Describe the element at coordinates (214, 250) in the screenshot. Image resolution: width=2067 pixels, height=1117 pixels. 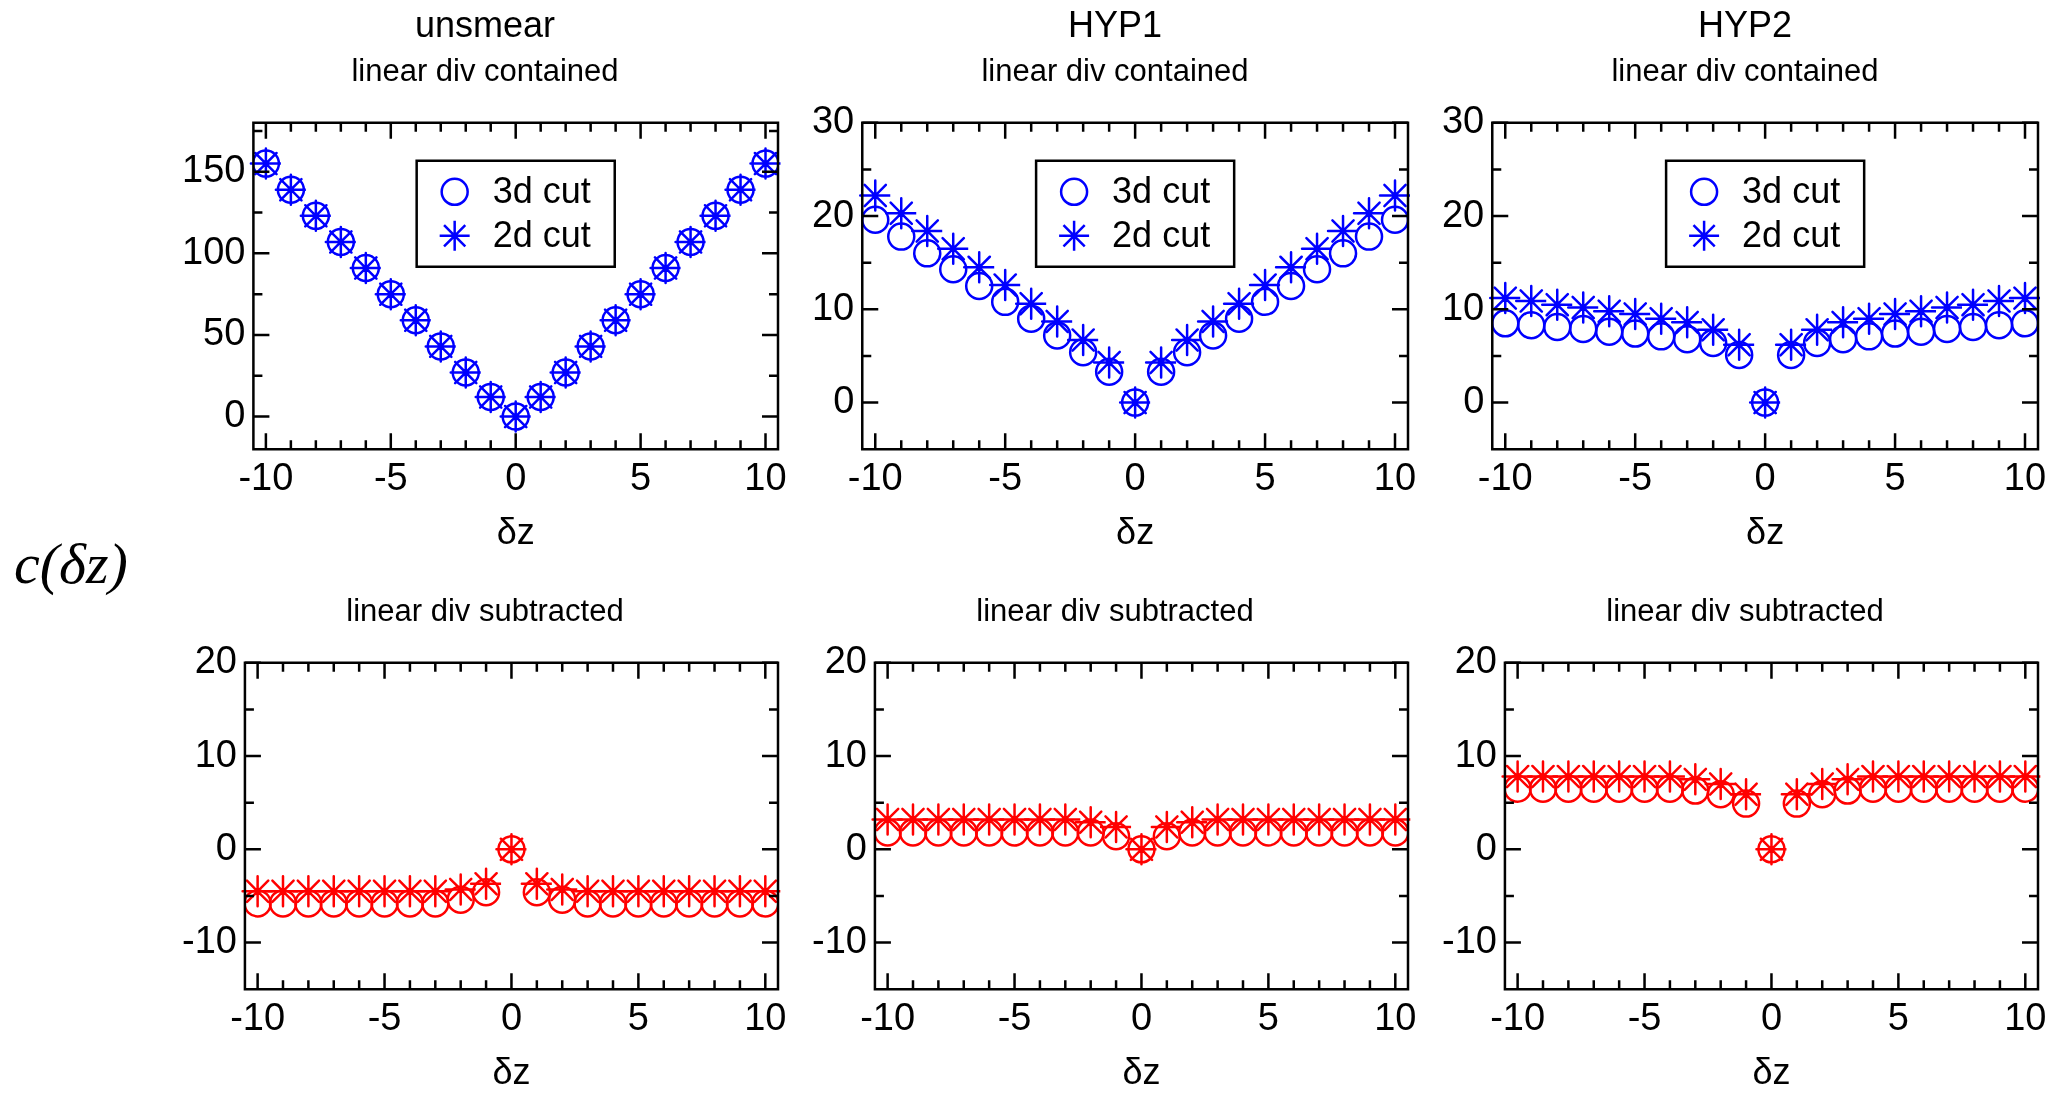
I see `y-tick-label: 100` at that location.